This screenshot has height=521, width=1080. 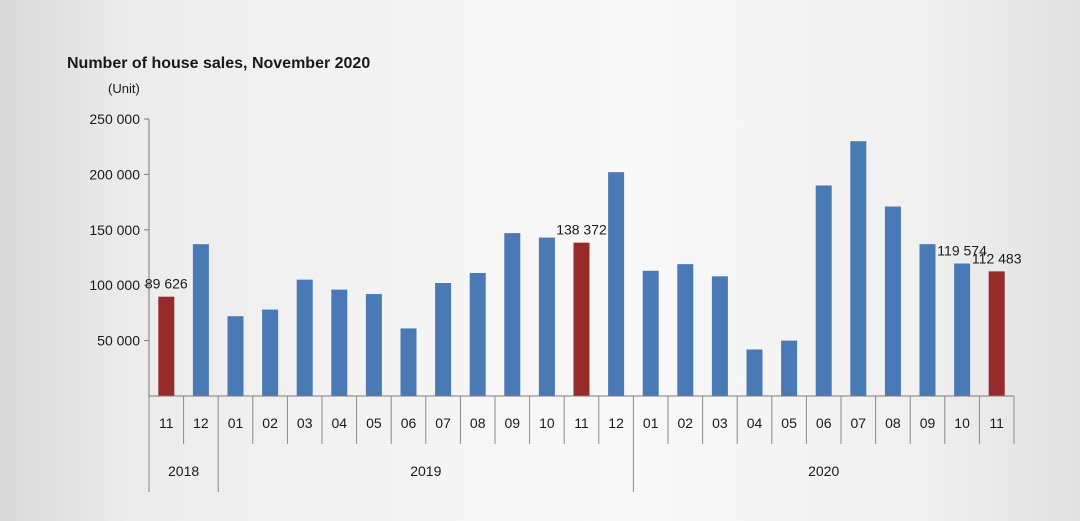 I want to click on chart-title: Number of house sales, November 2020, so click(x=218, y=63).